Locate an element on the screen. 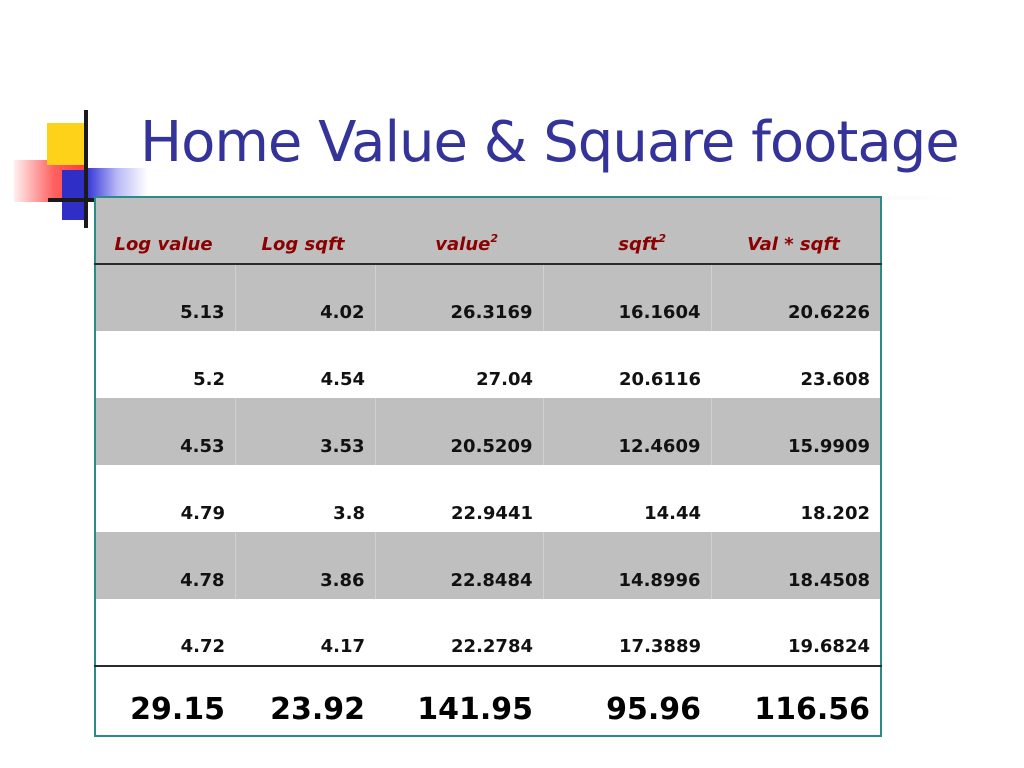  cell-log-value: 5.13 is located at coordinates (165, 297).